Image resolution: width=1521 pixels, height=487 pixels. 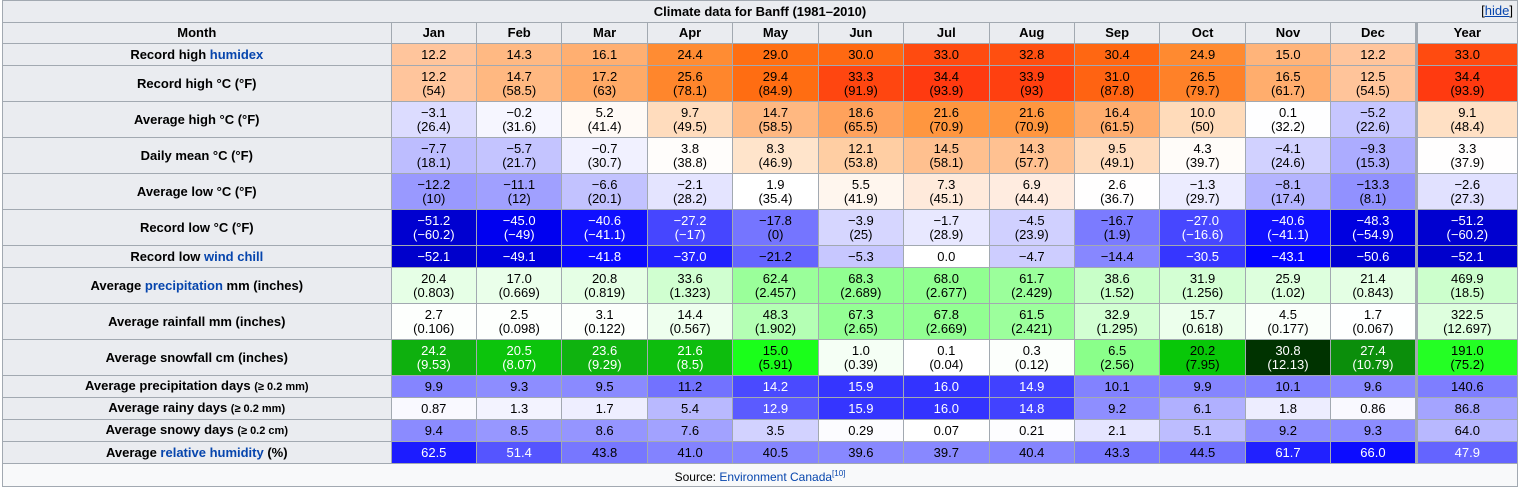 I want to click on source-footer: Source: Environment Canada[10], so click(x=760, y=475).